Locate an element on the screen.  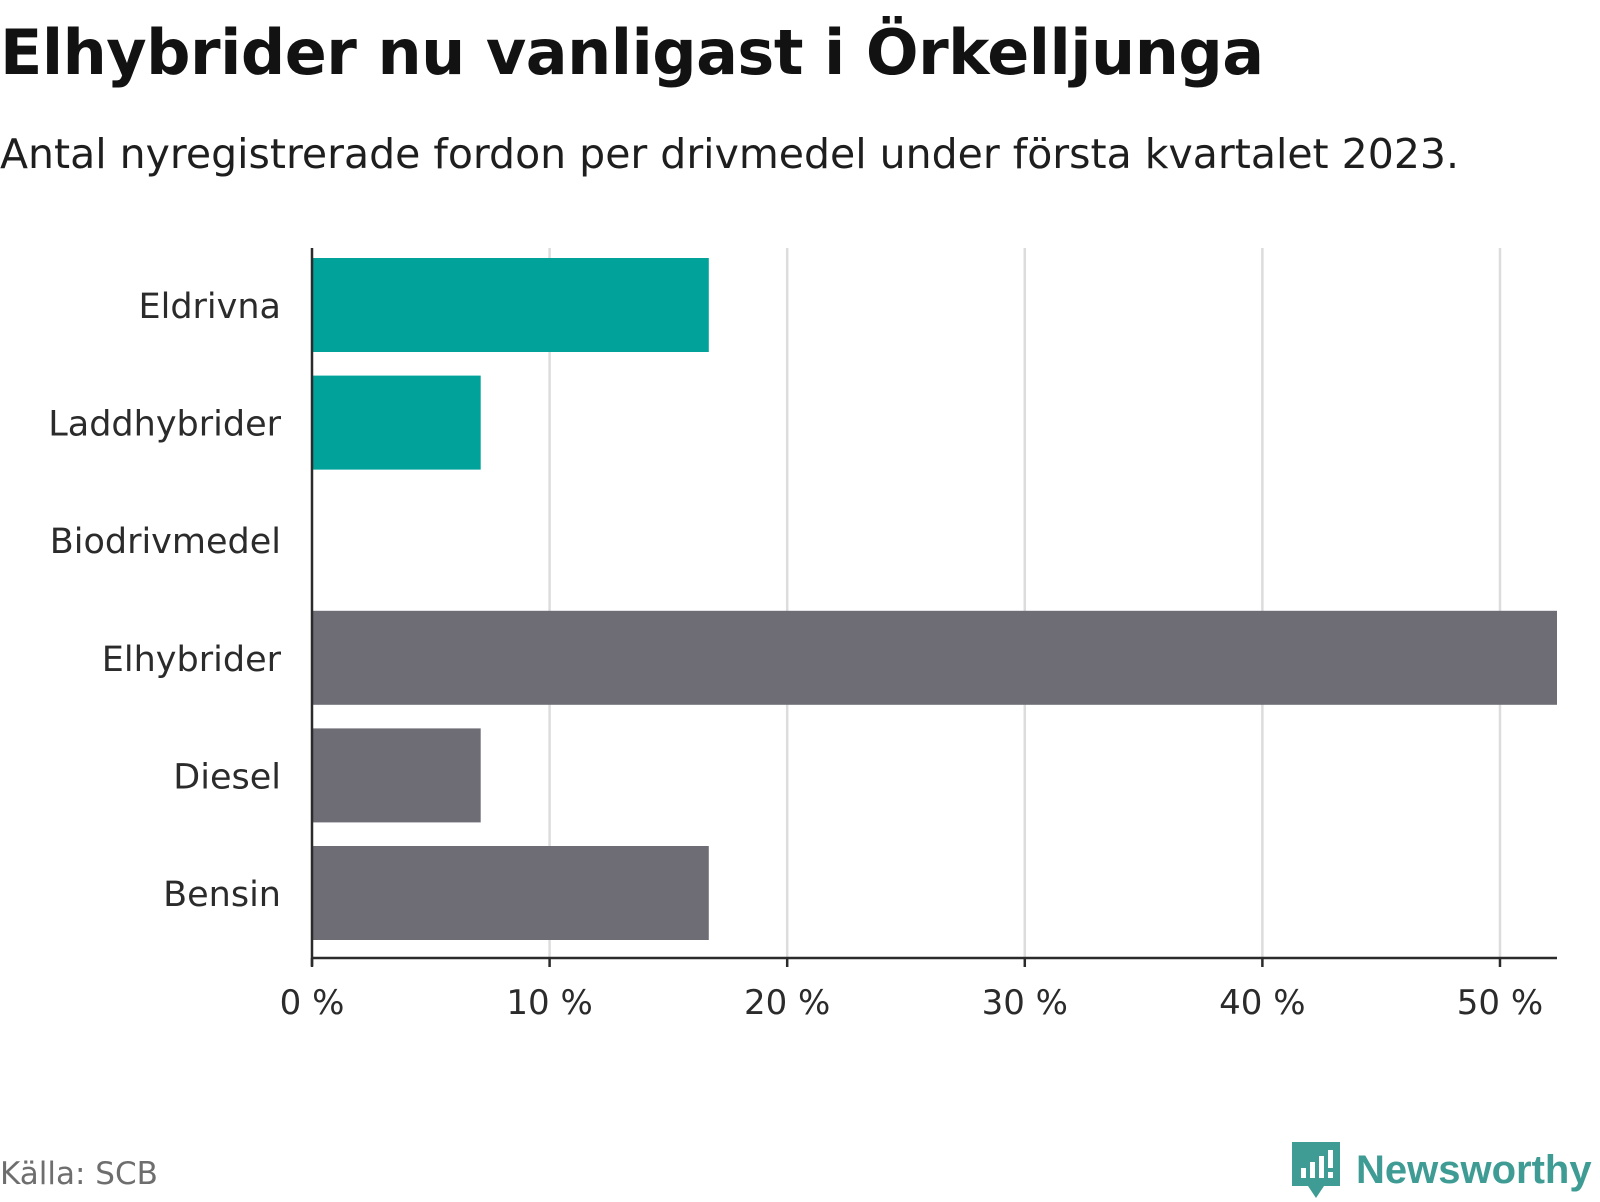
source-note: Källa: SCB is located at coordinates (79, 1174).